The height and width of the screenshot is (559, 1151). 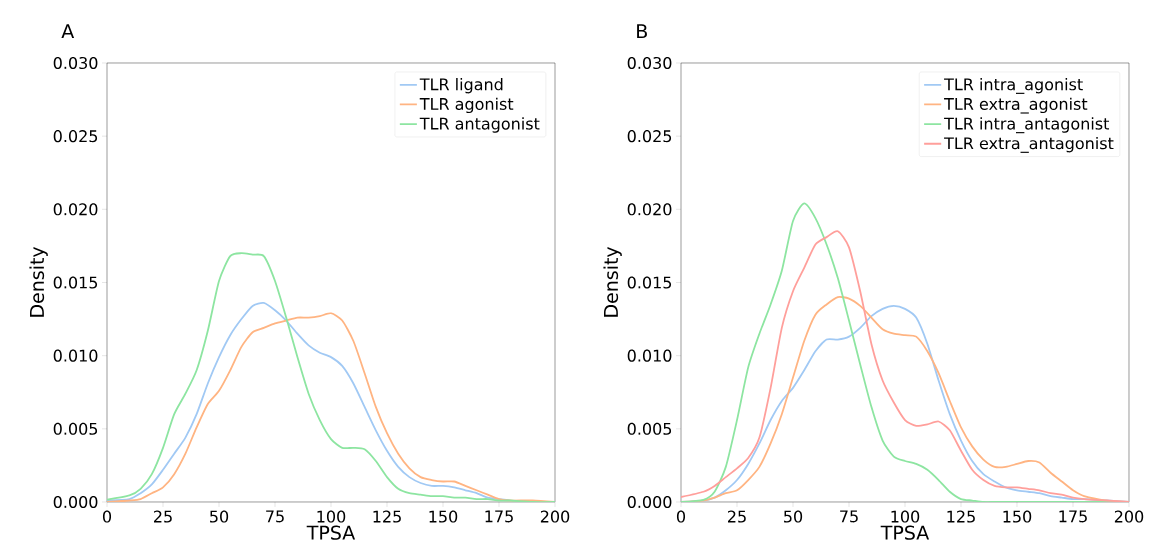 I want to click on legend-label: TLR ligand, so click(x=461, y=85).